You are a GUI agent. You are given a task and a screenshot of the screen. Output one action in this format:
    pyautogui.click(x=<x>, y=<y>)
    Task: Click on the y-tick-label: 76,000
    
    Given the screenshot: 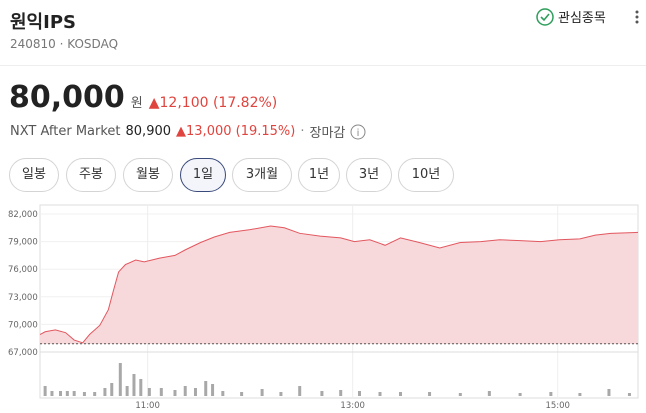 What is the action you would take?
    pyautogui.click(x=23, y=270)
    